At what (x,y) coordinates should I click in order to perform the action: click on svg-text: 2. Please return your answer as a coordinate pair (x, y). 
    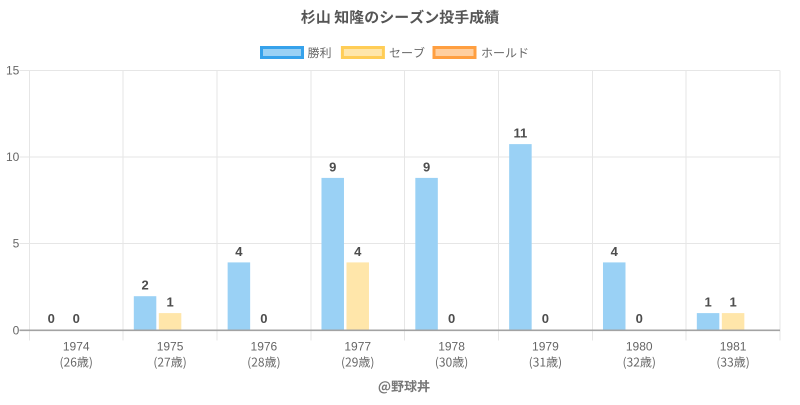
    Looking at the image, I should click on (144, 285).